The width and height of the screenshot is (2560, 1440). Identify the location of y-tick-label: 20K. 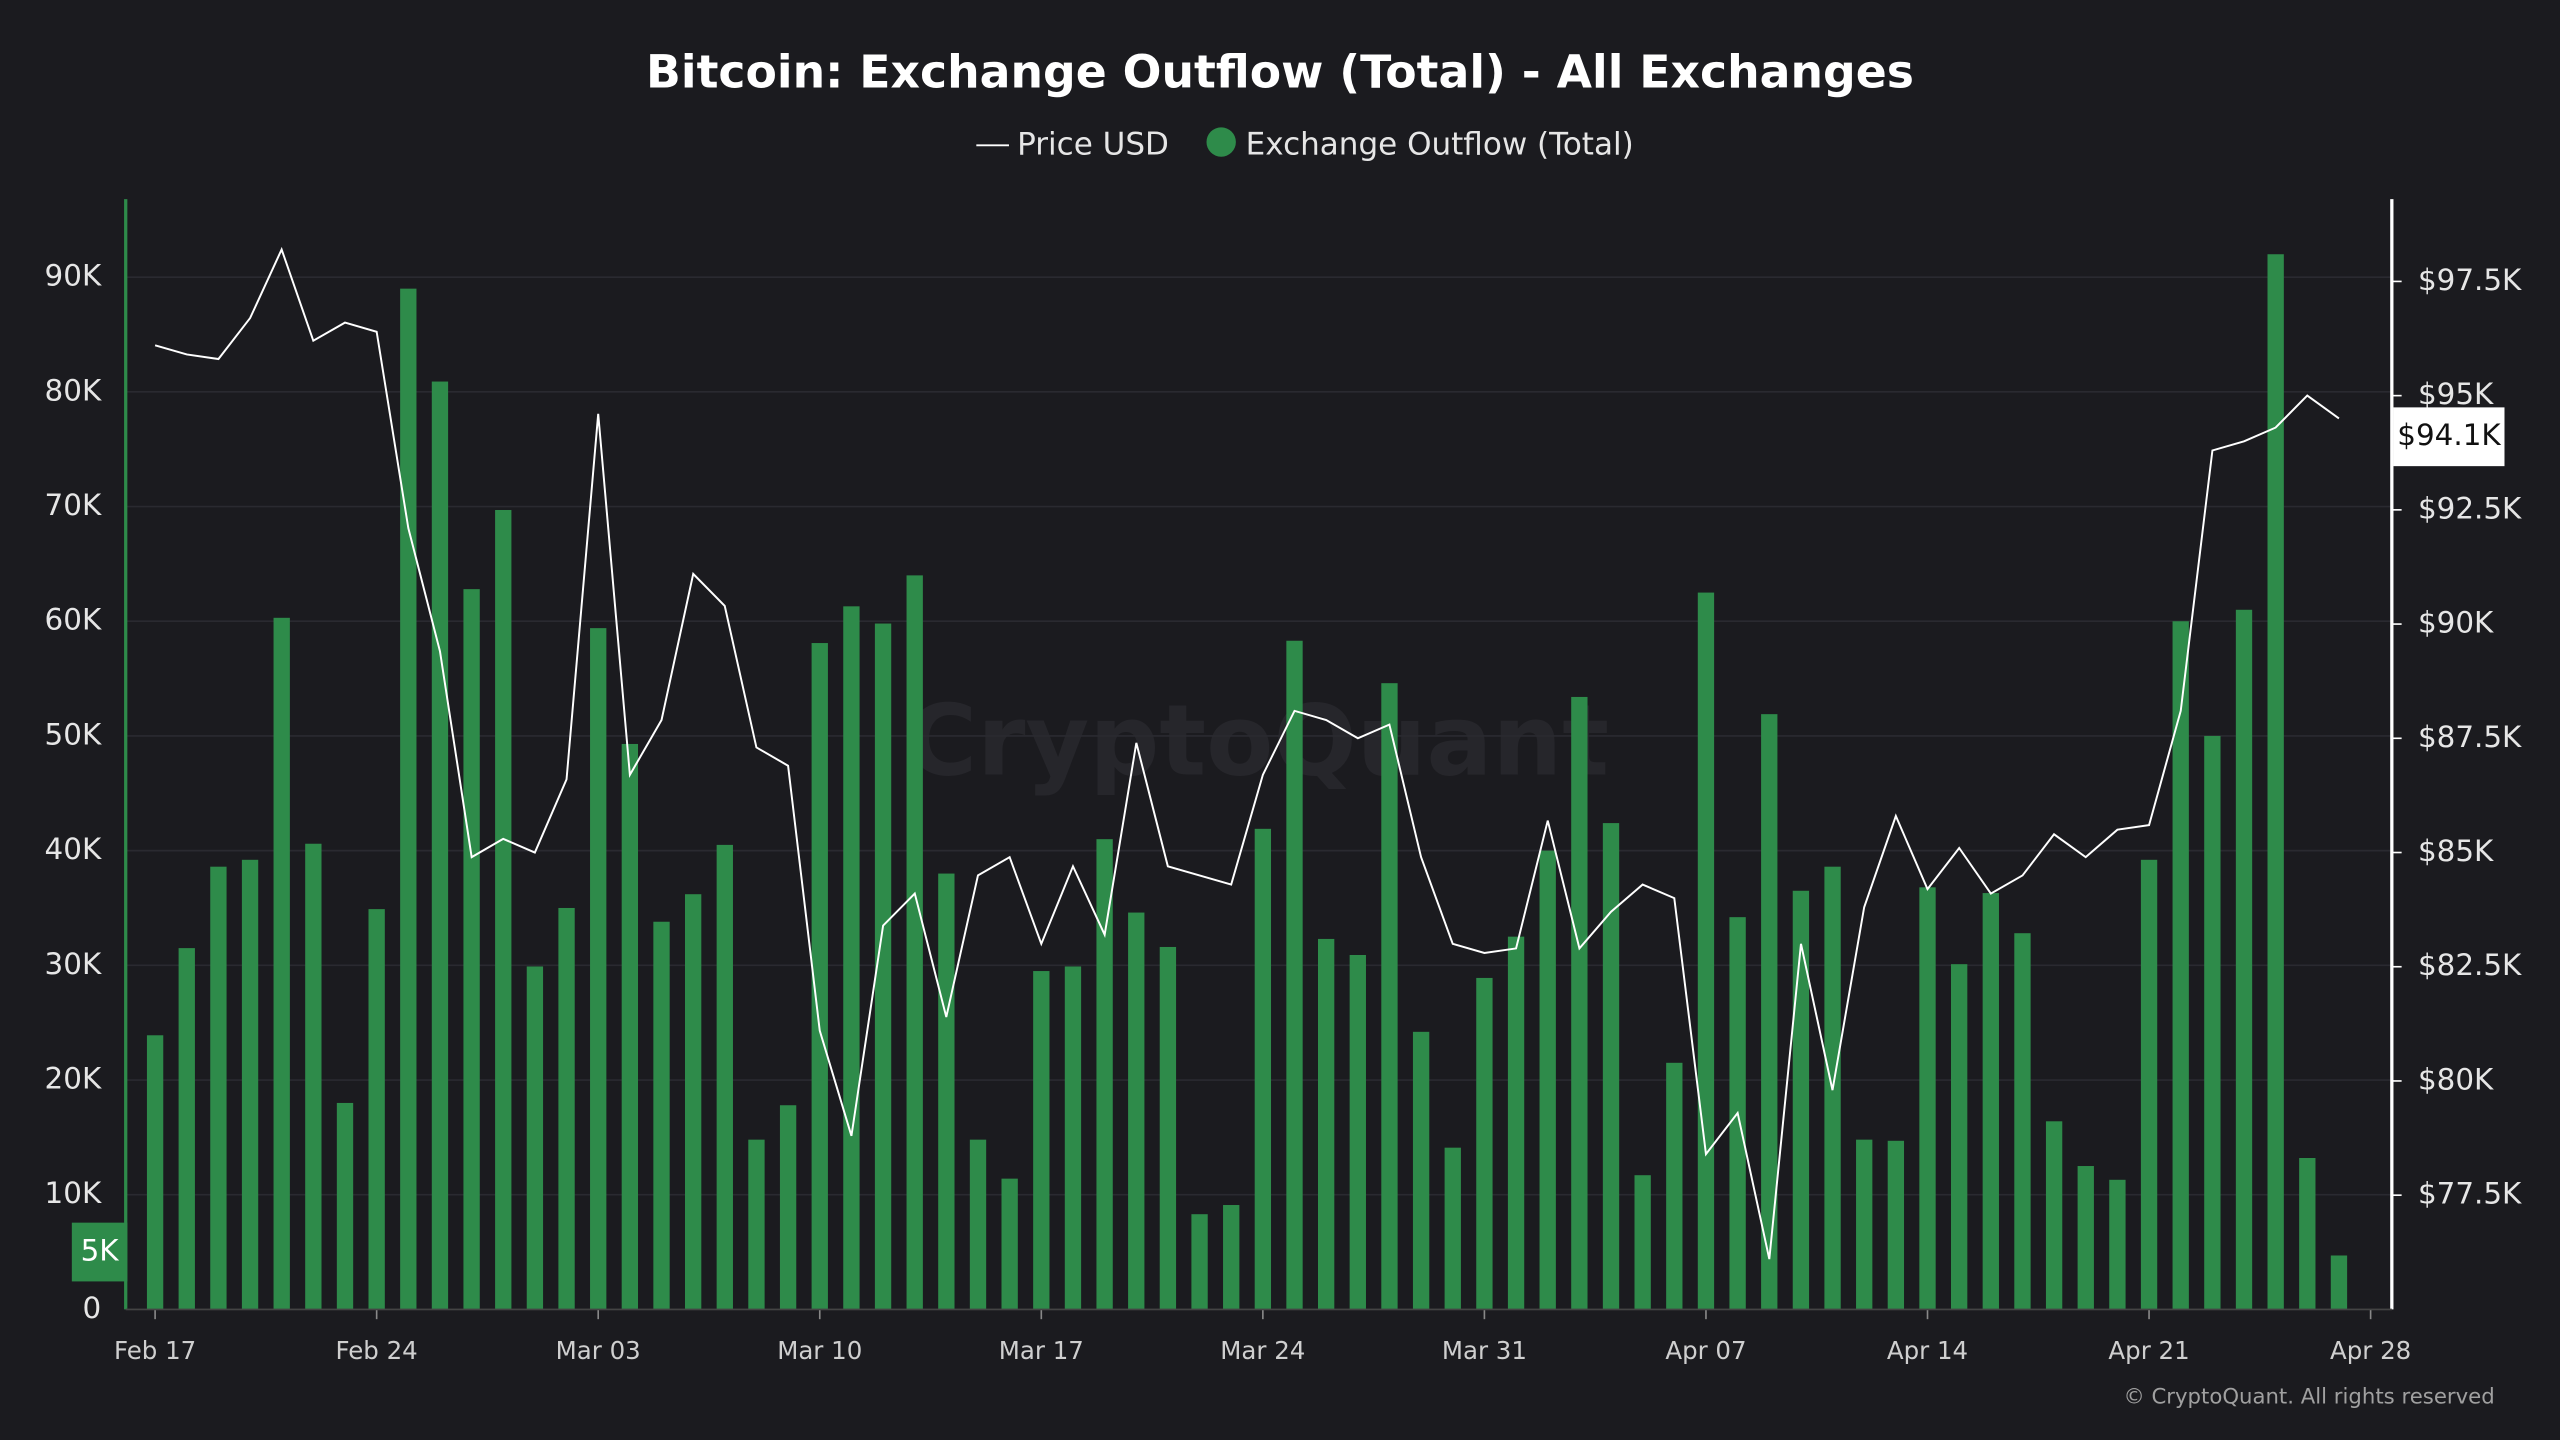
(73, 1079).